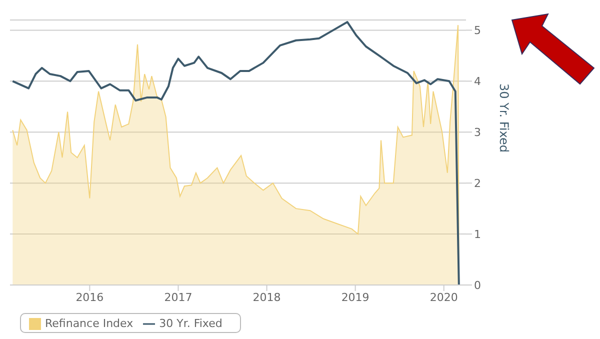 The image size is (600, 339). What do you see at coordinates (178, 297) in the screenshot?
I see `x-tick-label: 2017` at bounding box center [178, 297].